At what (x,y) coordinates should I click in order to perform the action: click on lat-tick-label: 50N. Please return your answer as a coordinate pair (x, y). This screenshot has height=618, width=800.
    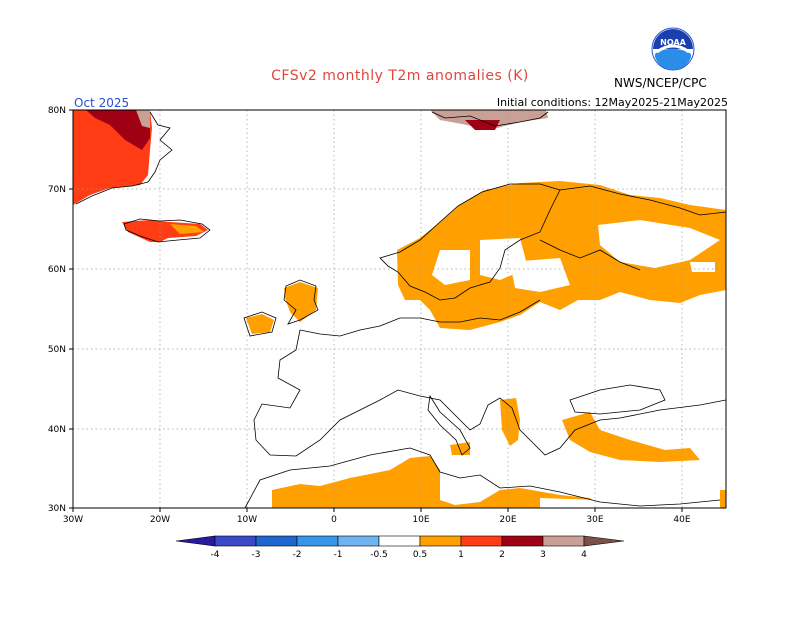
    Looking at the image, I should click on (57, 350).